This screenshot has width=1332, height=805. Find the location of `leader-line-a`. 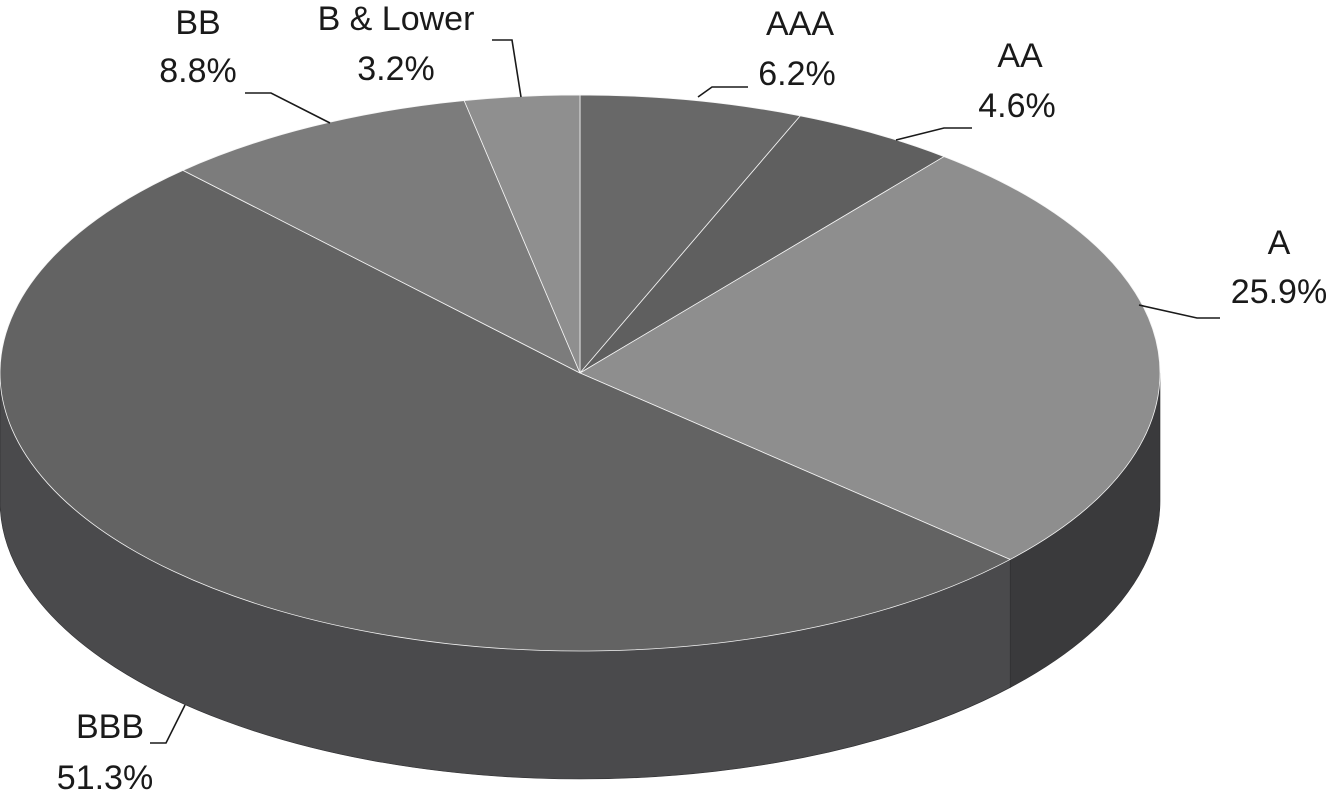

leader-line-a is located at coordinates (1179, 311).